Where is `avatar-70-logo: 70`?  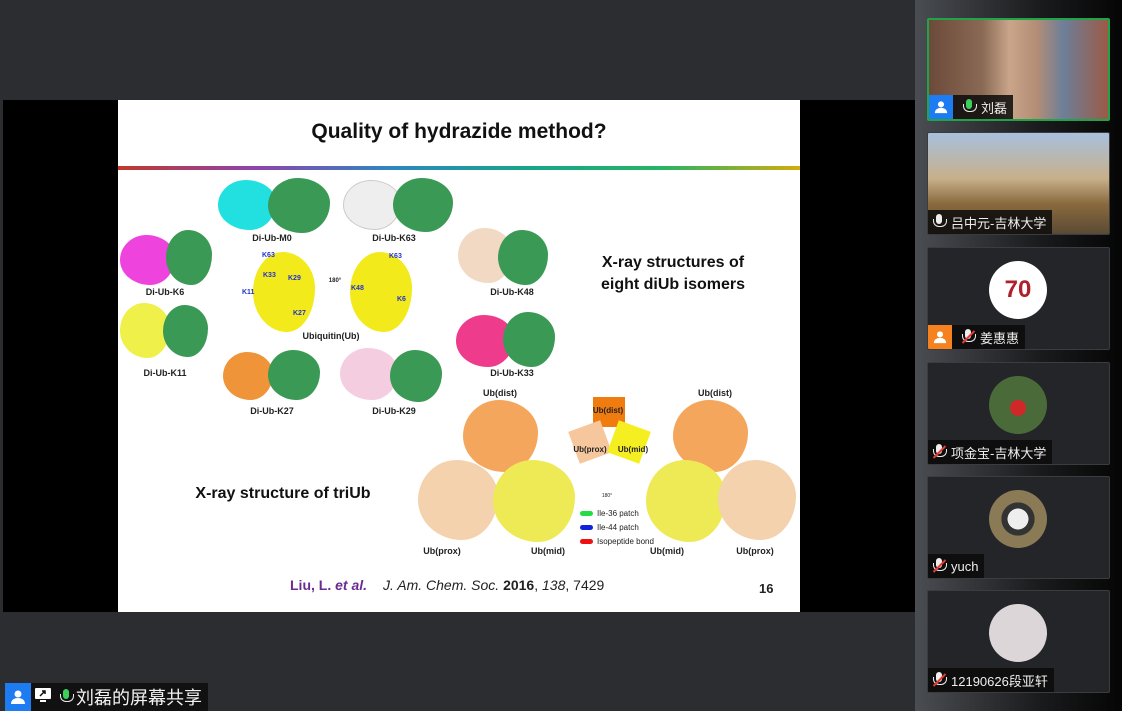 avatar-70-logo: 70 is located at coordinates (1018, 290).